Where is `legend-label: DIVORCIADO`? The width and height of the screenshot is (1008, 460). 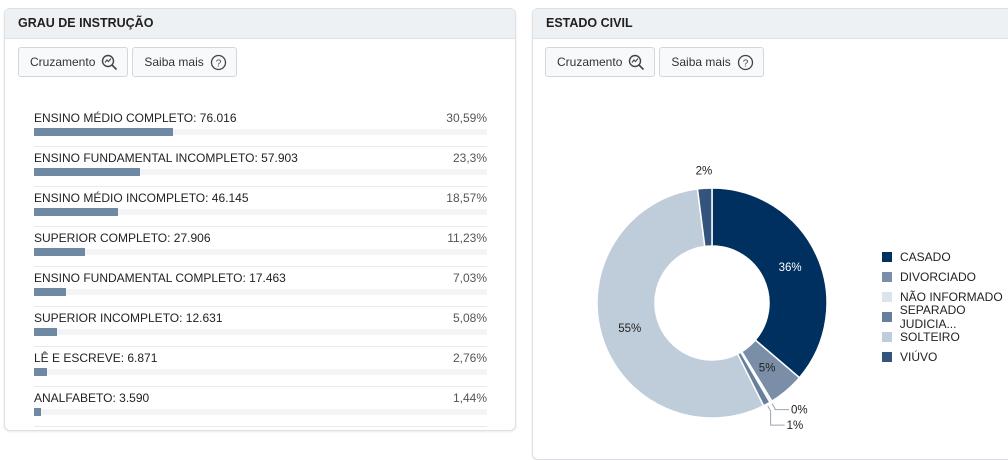 legend-label: DIVORCIADO is located at coordinates (938, 277).